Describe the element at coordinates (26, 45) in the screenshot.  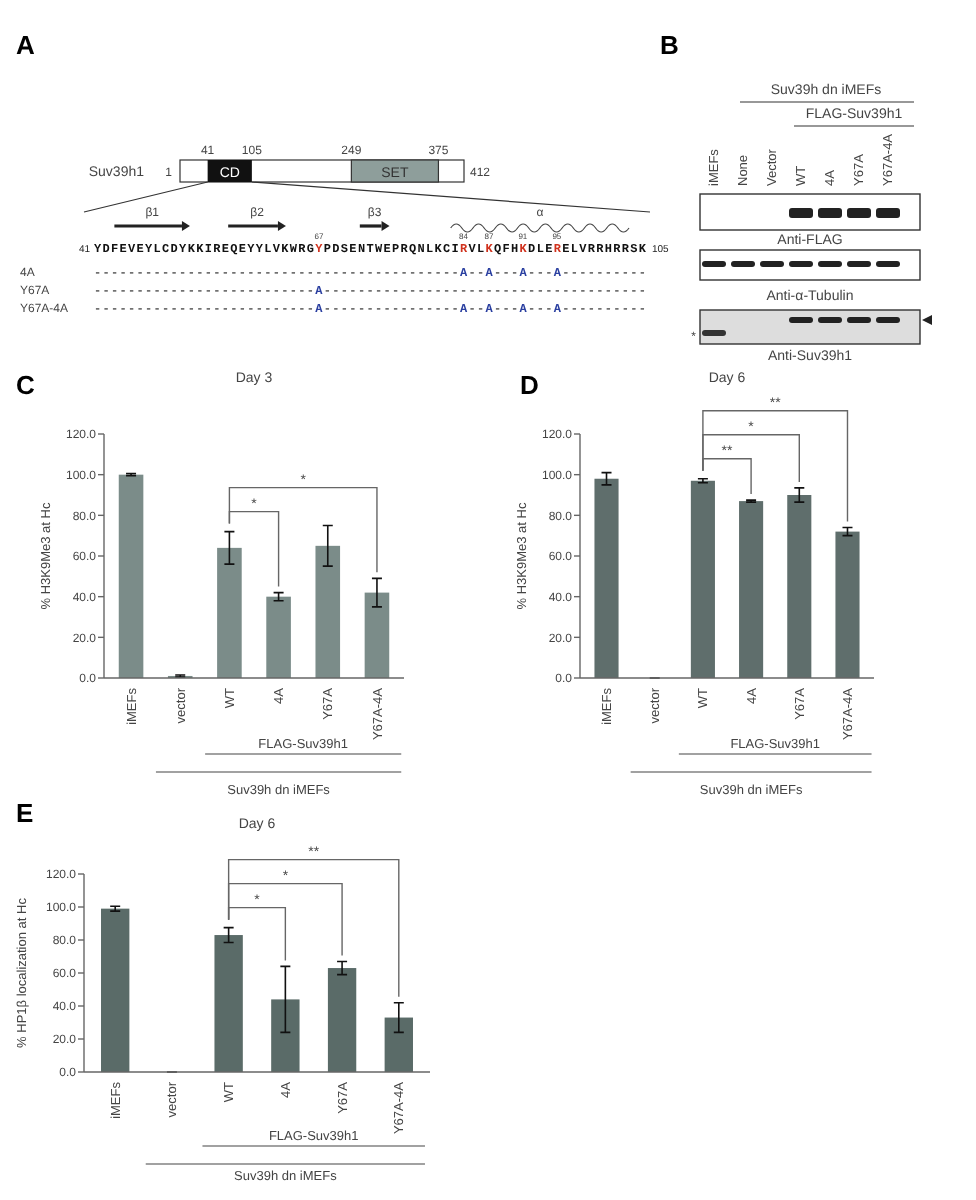
I see `text: A` at that location.